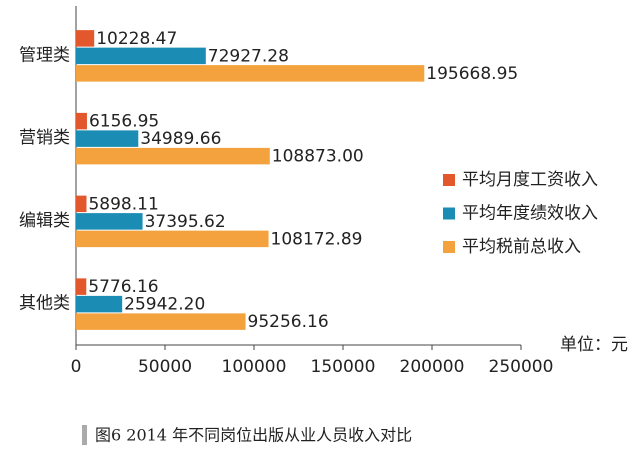  Describe the element at coordinates (124, 122) in the screenshot. I see `value-label: 6156.95` at that location.